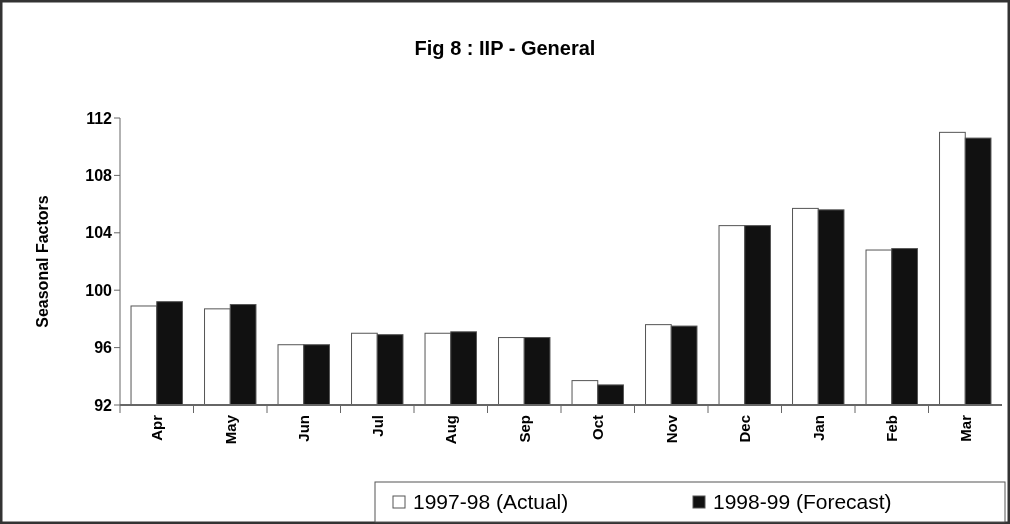  Describe the element at coordinates (505, 48) in the screenshot. I see `chart-title: Fig 8 : IIP - General` at that location.